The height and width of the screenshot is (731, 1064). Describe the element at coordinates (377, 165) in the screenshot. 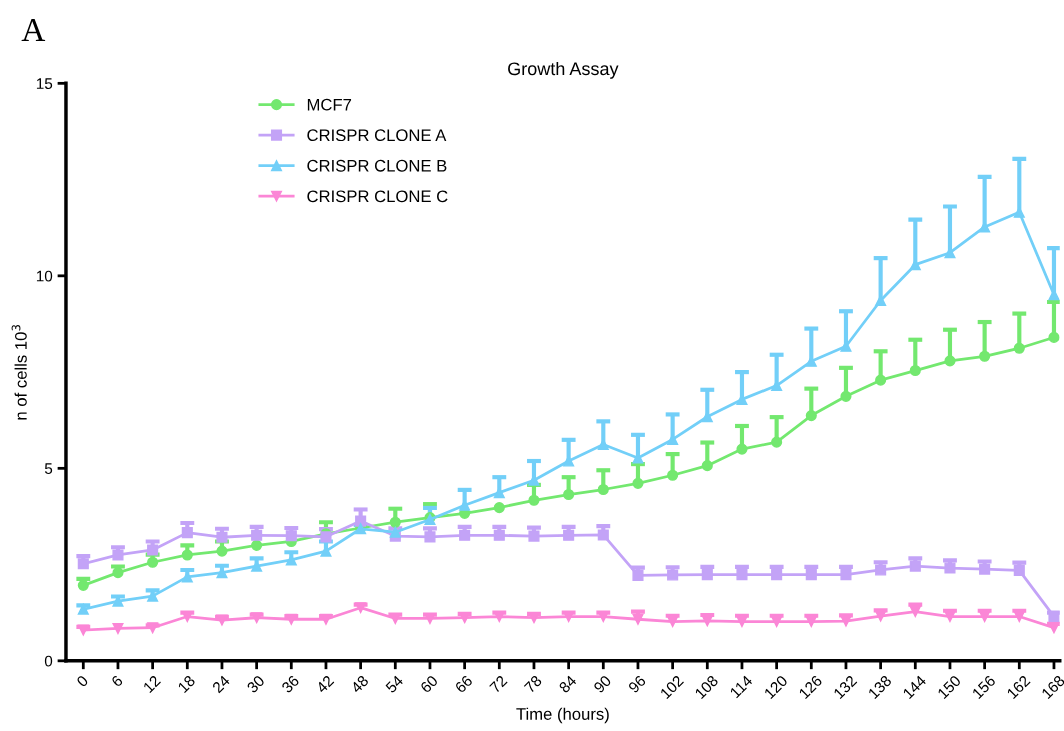

I see `legend-label: CRISPR CLONE B` at that location.